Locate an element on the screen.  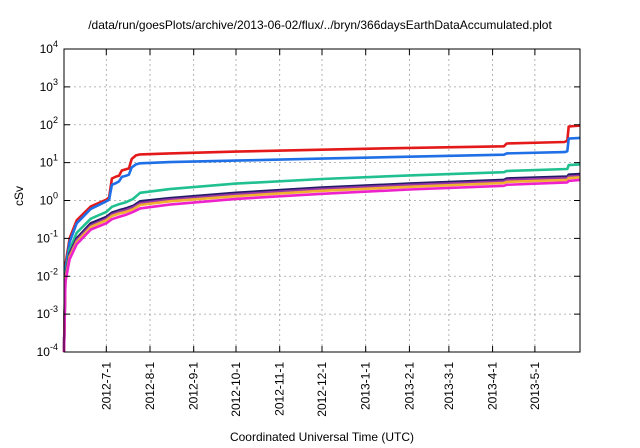
x-axis-label: Coordinated Universal Time (UTC) is located at coordinates (322, 437).